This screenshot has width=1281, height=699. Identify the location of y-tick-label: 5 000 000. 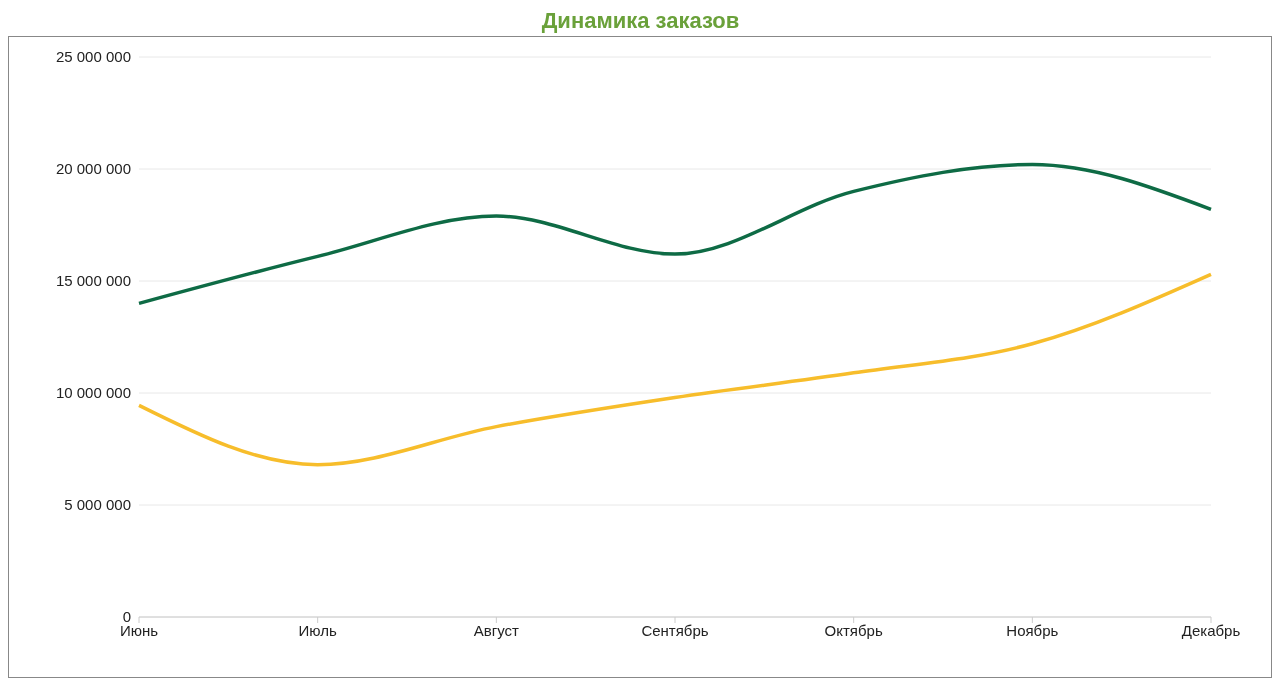
(97, 505).